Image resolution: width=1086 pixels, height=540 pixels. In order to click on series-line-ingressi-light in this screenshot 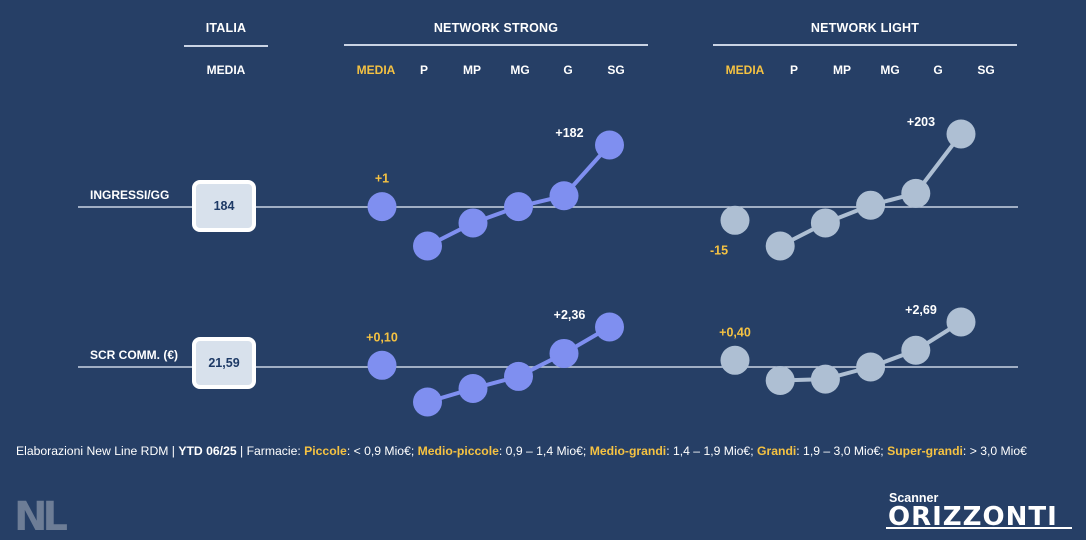, I will do `click(871, 190)`.